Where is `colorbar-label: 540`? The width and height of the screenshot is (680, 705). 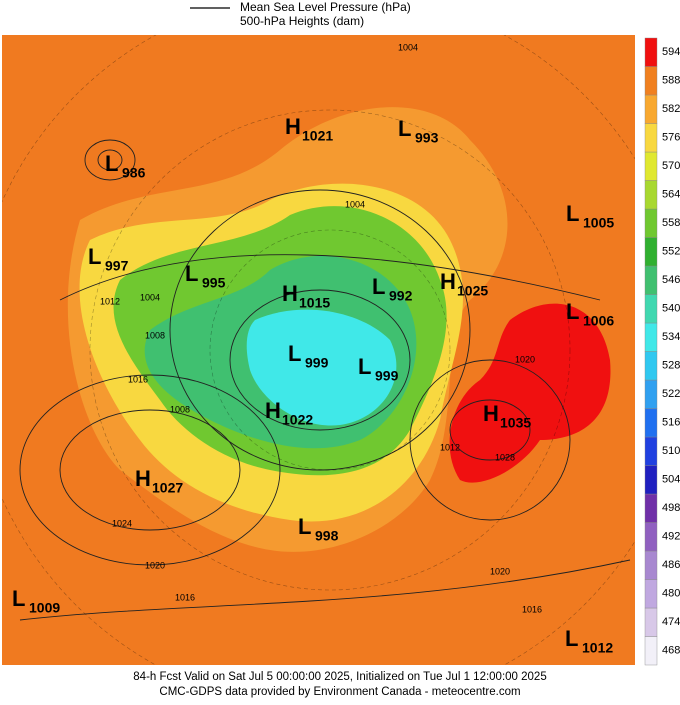
colorbar-label: 540 is located at coordinates (671, 309).